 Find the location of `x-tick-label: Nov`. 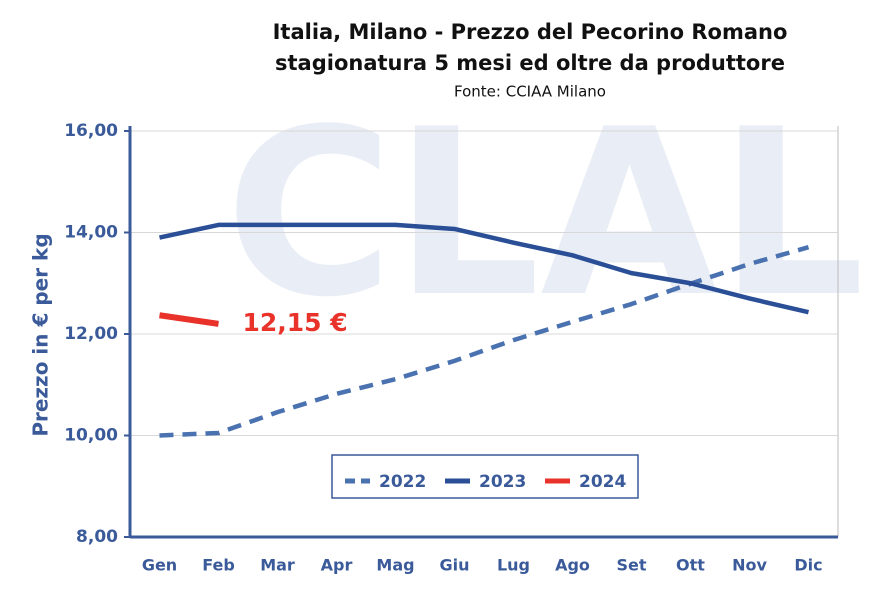

x-tick-label: Nov is located at coordinates (749, 565).